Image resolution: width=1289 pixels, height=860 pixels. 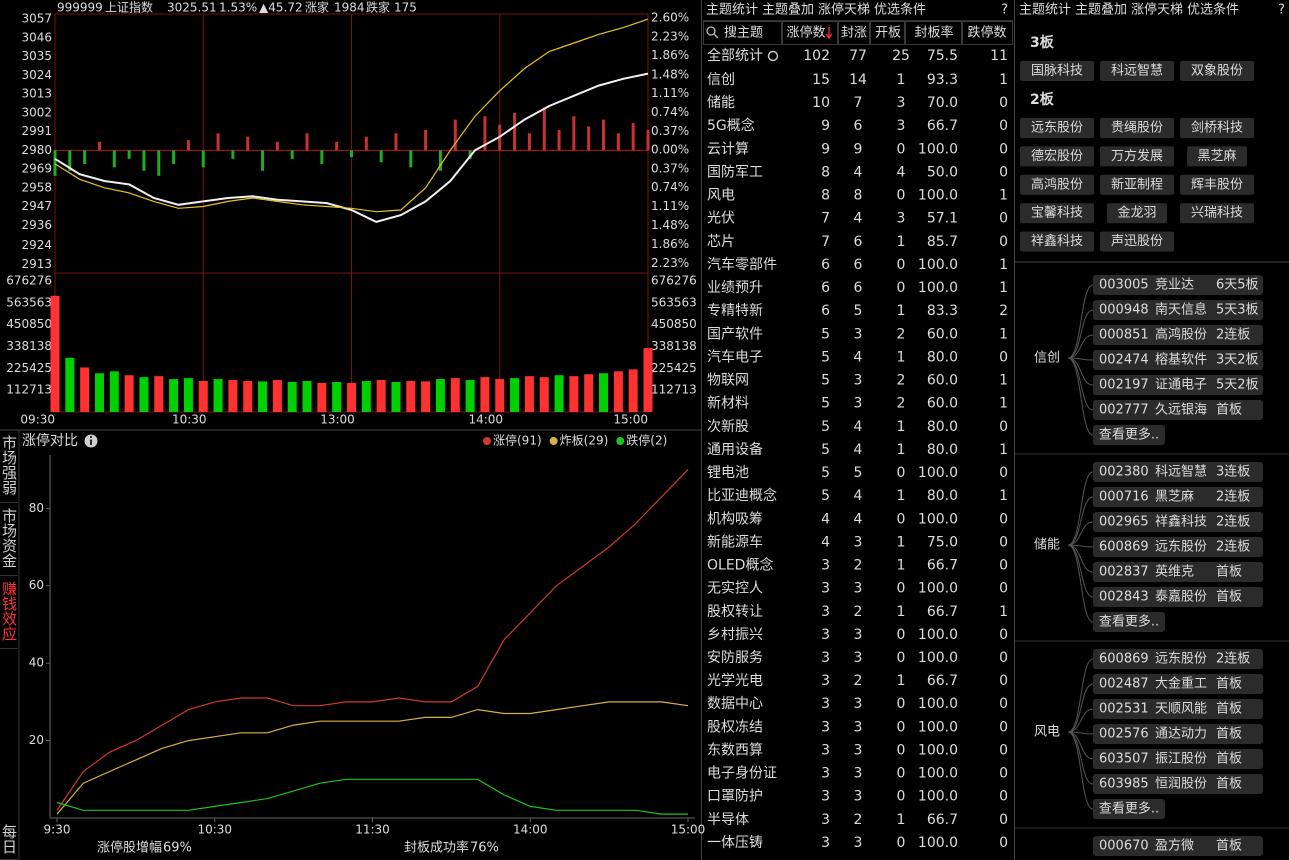 I want to click on theme-name: 全部统计, so click(x=735, y=55).